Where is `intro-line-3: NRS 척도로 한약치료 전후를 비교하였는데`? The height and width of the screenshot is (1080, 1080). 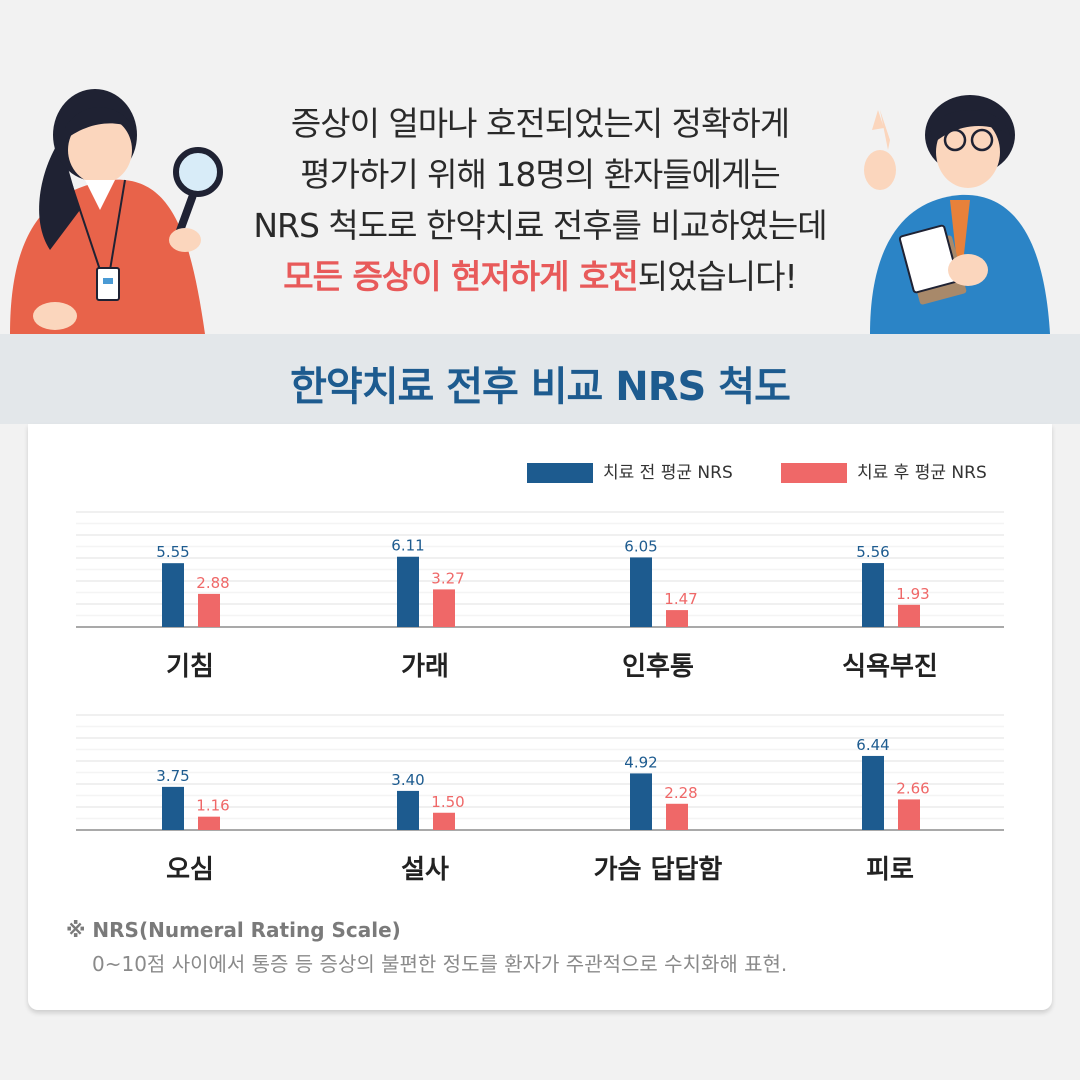 intro-line-3: NRS 척도로 한약치료 전후를 비교하였는데 is located at coordinates (540, 225).